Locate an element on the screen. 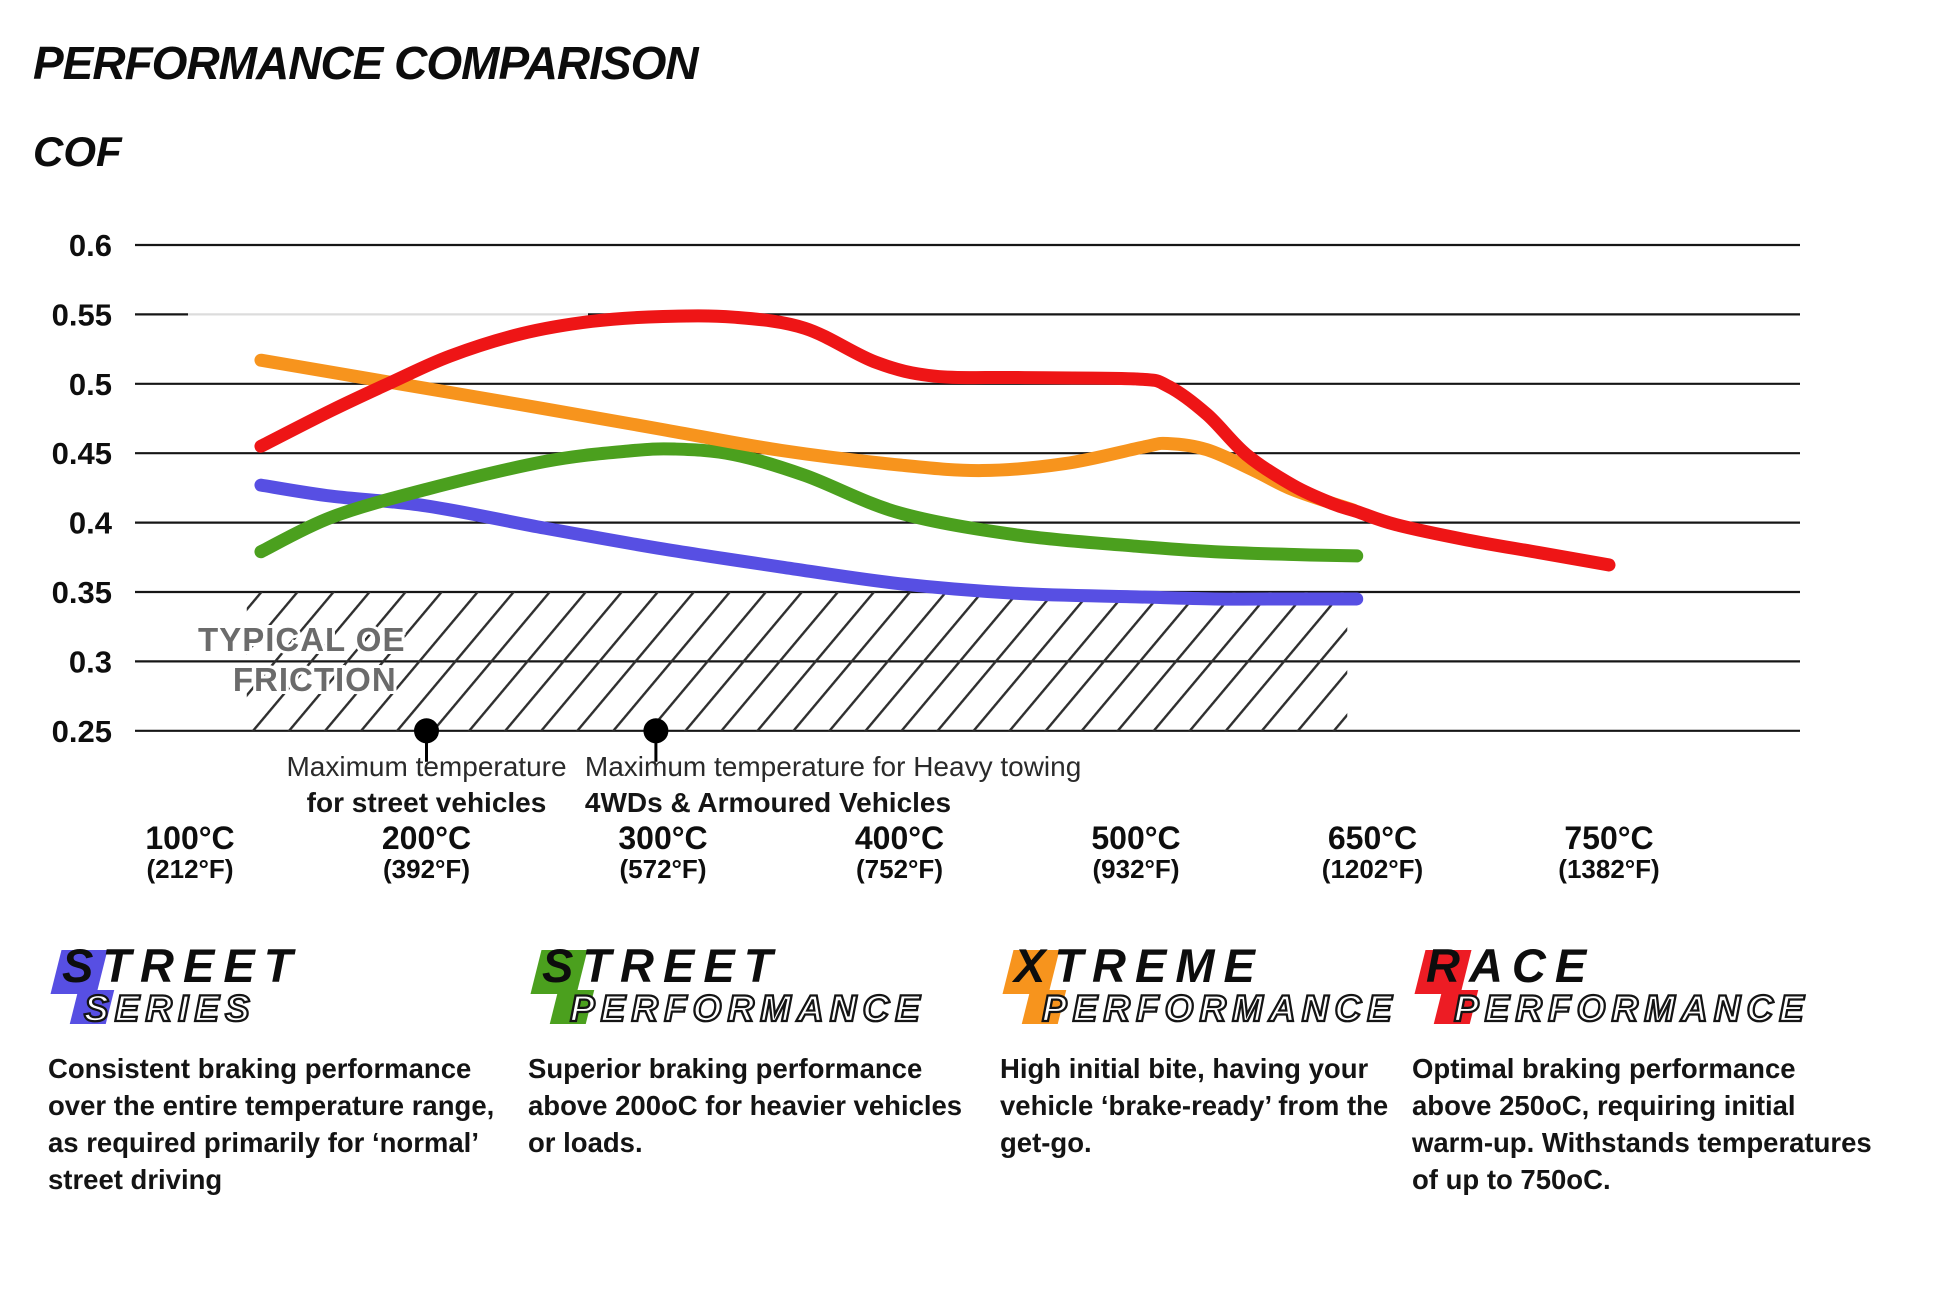 Image resolution: width=1946 pixels, height=1310 pixels. y-axis-label: 0.6 is located at coordinates (90, 245).